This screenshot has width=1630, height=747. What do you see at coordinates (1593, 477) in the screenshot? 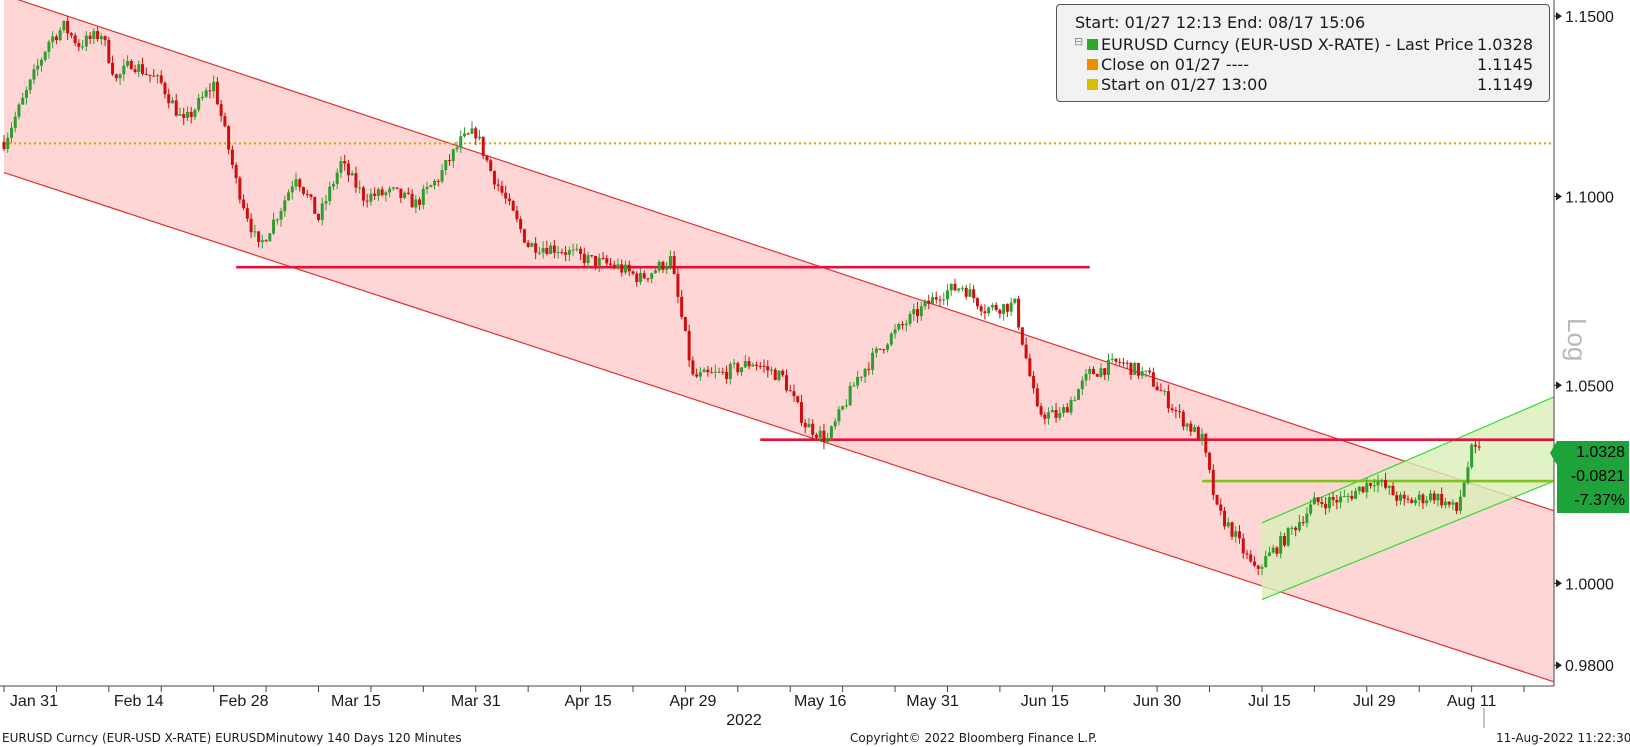
I see `net-change-tag: -0.0821` at bounding box center [1593, 477].